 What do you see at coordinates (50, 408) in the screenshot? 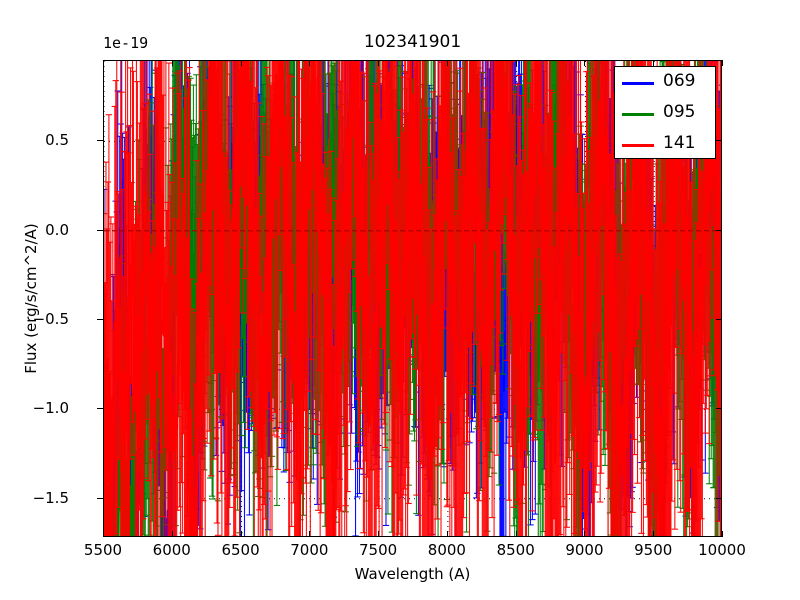
I see `y-tick-label: −1.0` at bounding box center [50, 408].